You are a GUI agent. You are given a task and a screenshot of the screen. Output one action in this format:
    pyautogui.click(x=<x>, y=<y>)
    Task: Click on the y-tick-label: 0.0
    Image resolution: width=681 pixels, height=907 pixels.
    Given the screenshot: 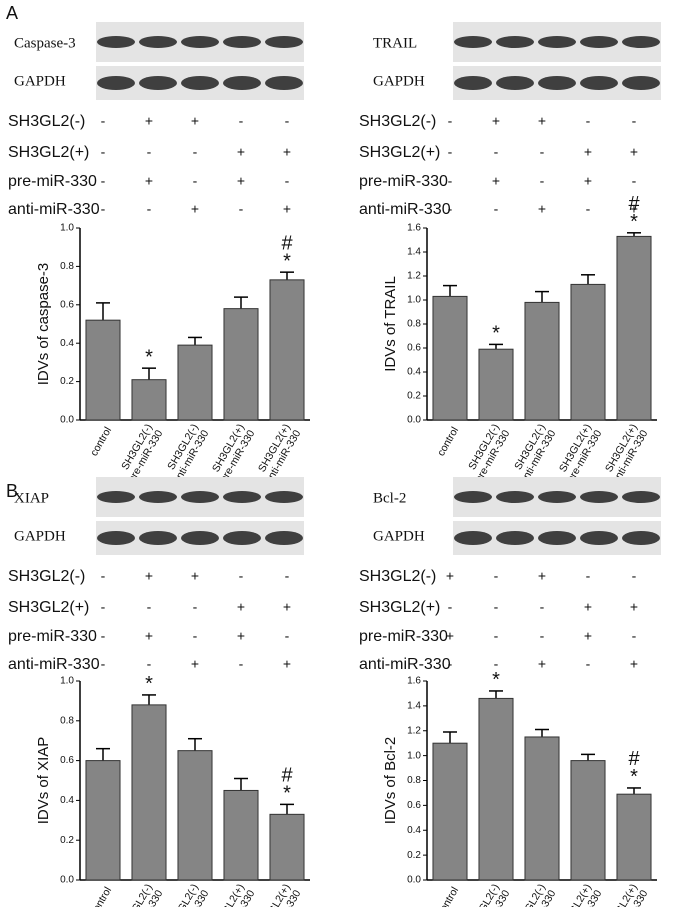 What is the action you would take?
    pyautogui.click(x=67, y=420)
    